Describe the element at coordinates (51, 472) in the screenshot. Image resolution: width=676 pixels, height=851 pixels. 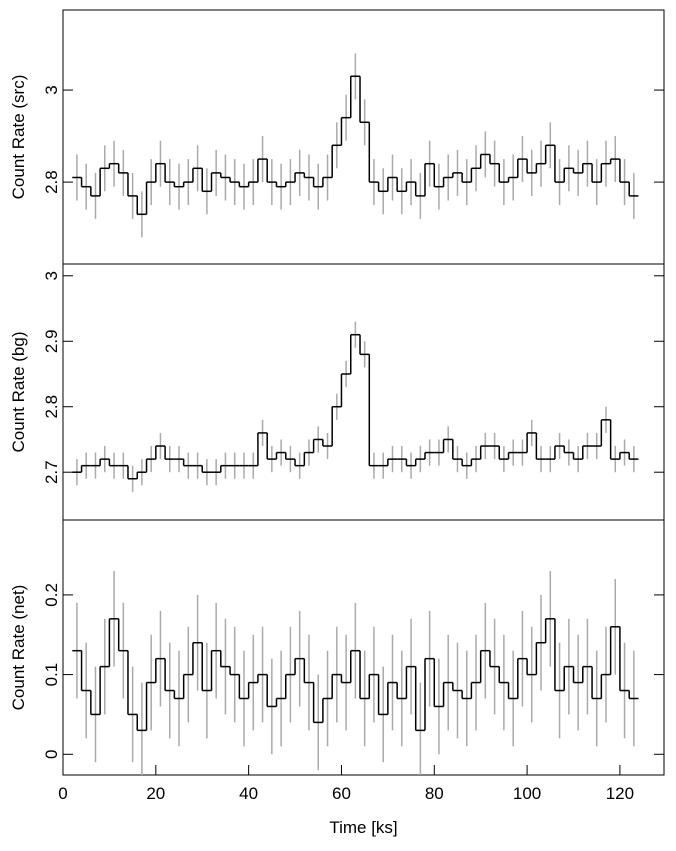
I see `y-tick-label: 2.7` at that location.